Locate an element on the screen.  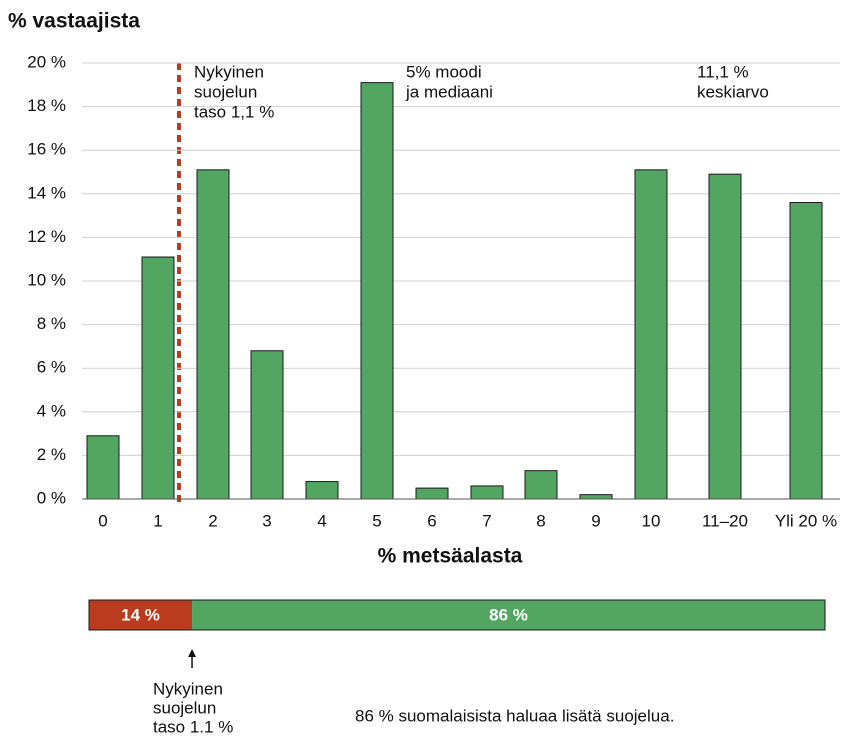
y-tick-label: 6 % is located at coordinates (51, 367).